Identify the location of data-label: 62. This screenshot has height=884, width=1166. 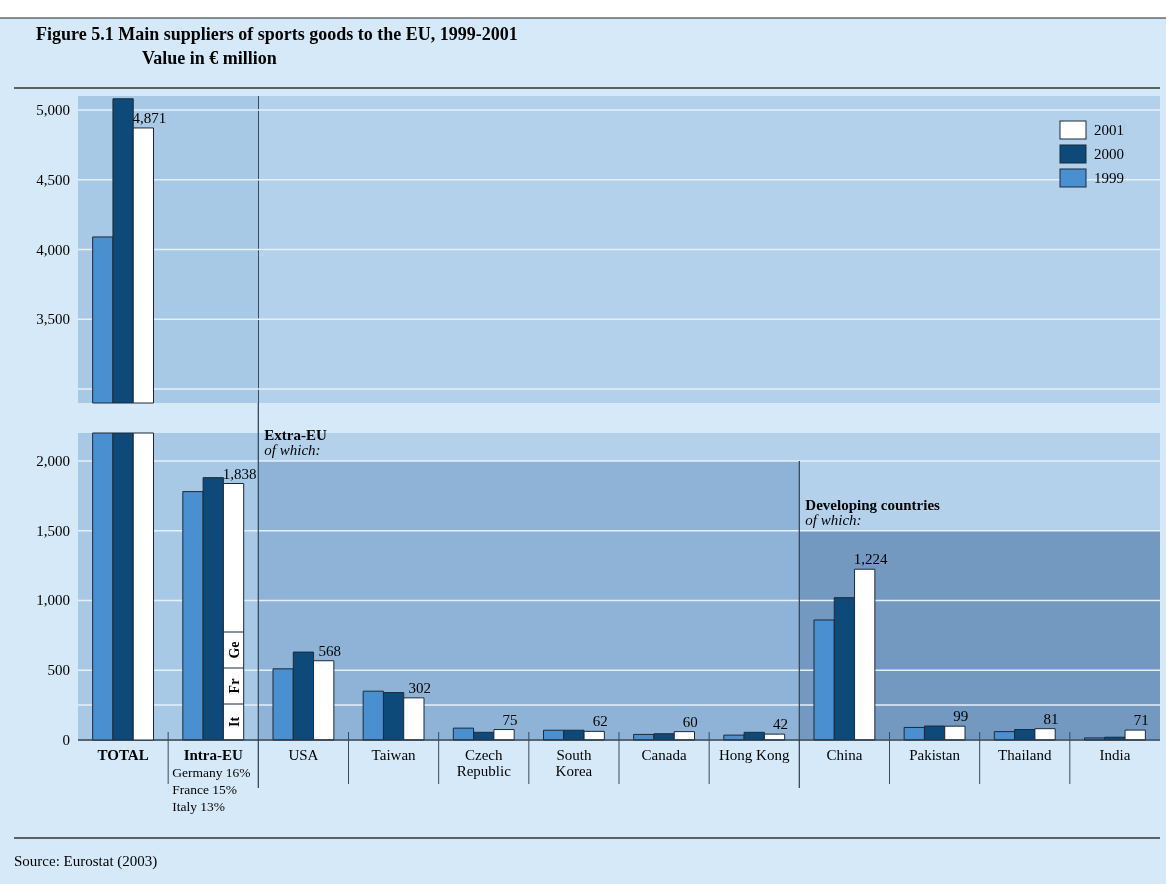
(600, 721).